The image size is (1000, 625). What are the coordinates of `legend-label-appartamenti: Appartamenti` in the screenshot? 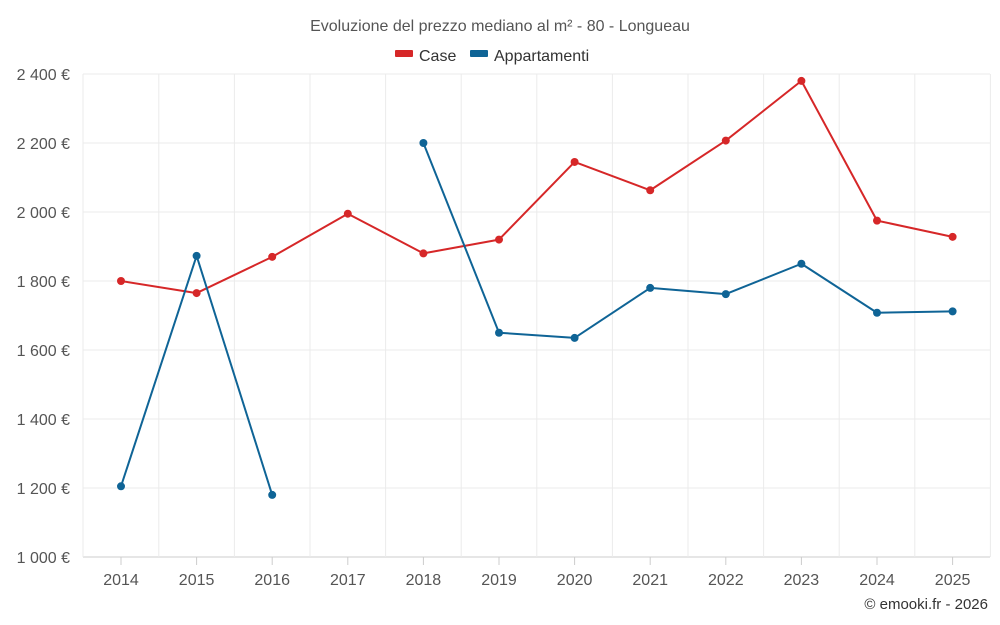 It's located at (541, 56).